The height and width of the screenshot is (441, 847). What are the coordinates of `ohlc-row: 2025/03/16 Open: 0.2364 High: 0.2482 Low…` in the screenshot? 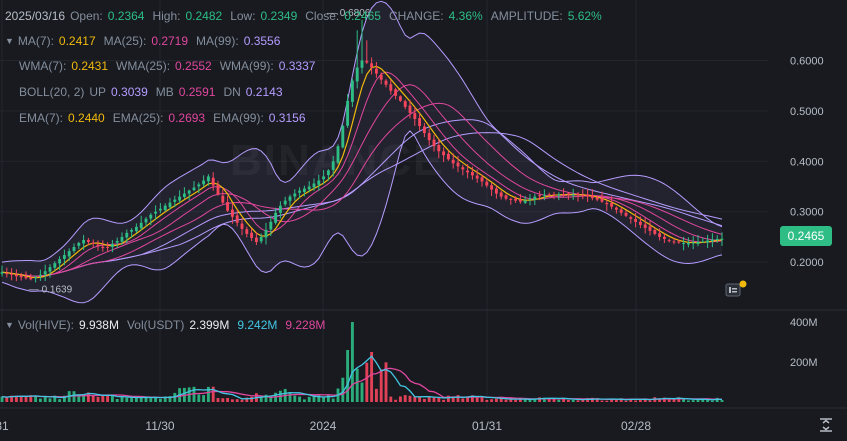 It's located at (307, 16).